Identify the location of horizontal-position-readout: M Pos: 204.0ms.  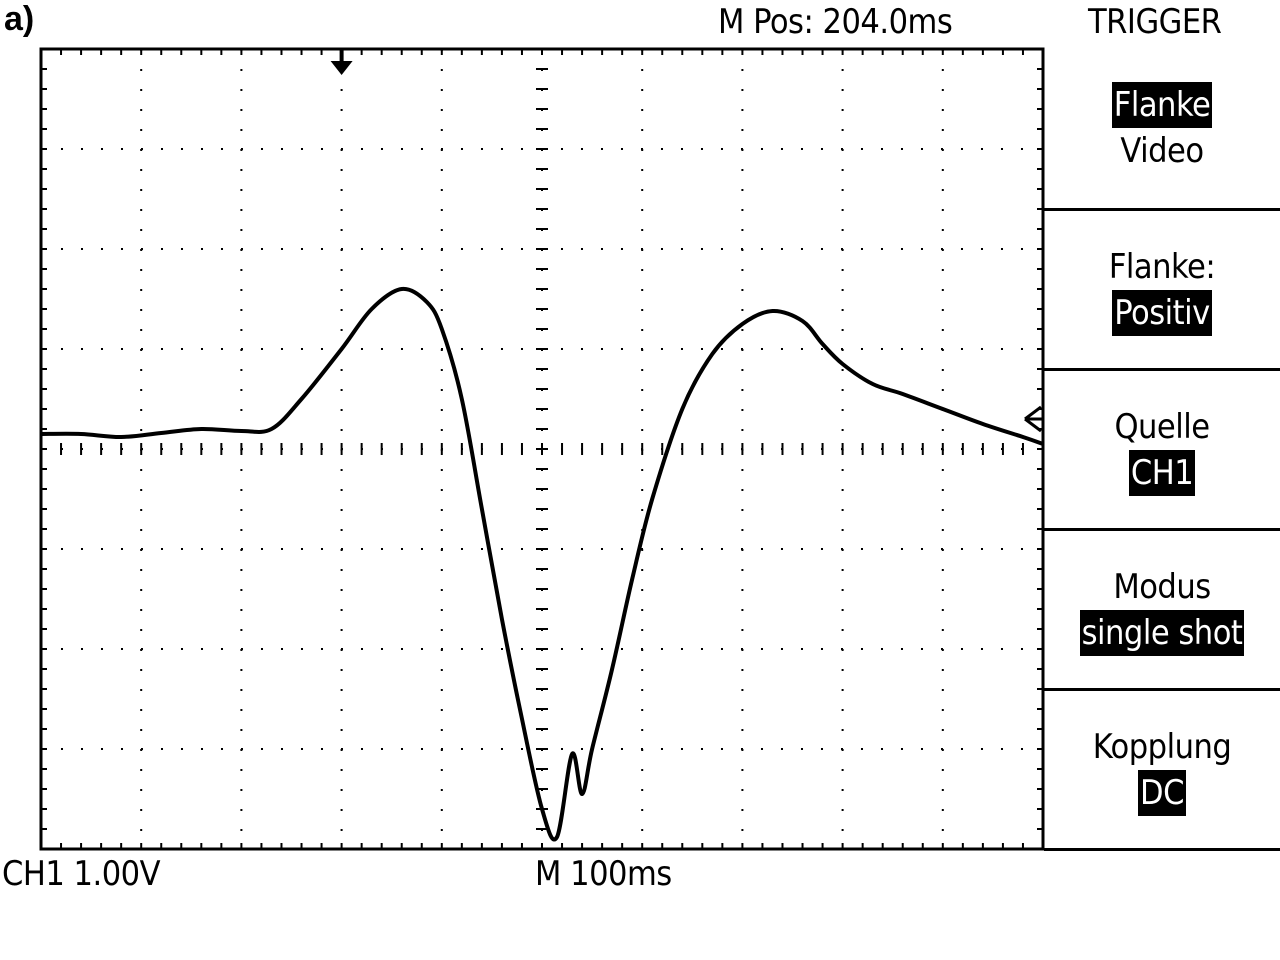
(835, 22).